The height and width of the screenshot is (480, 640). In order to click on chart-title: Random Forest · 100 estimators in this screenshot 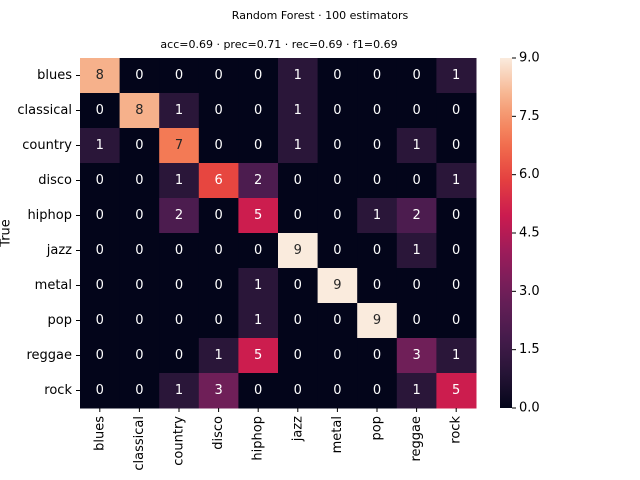, I will do `click(320, 15)`.